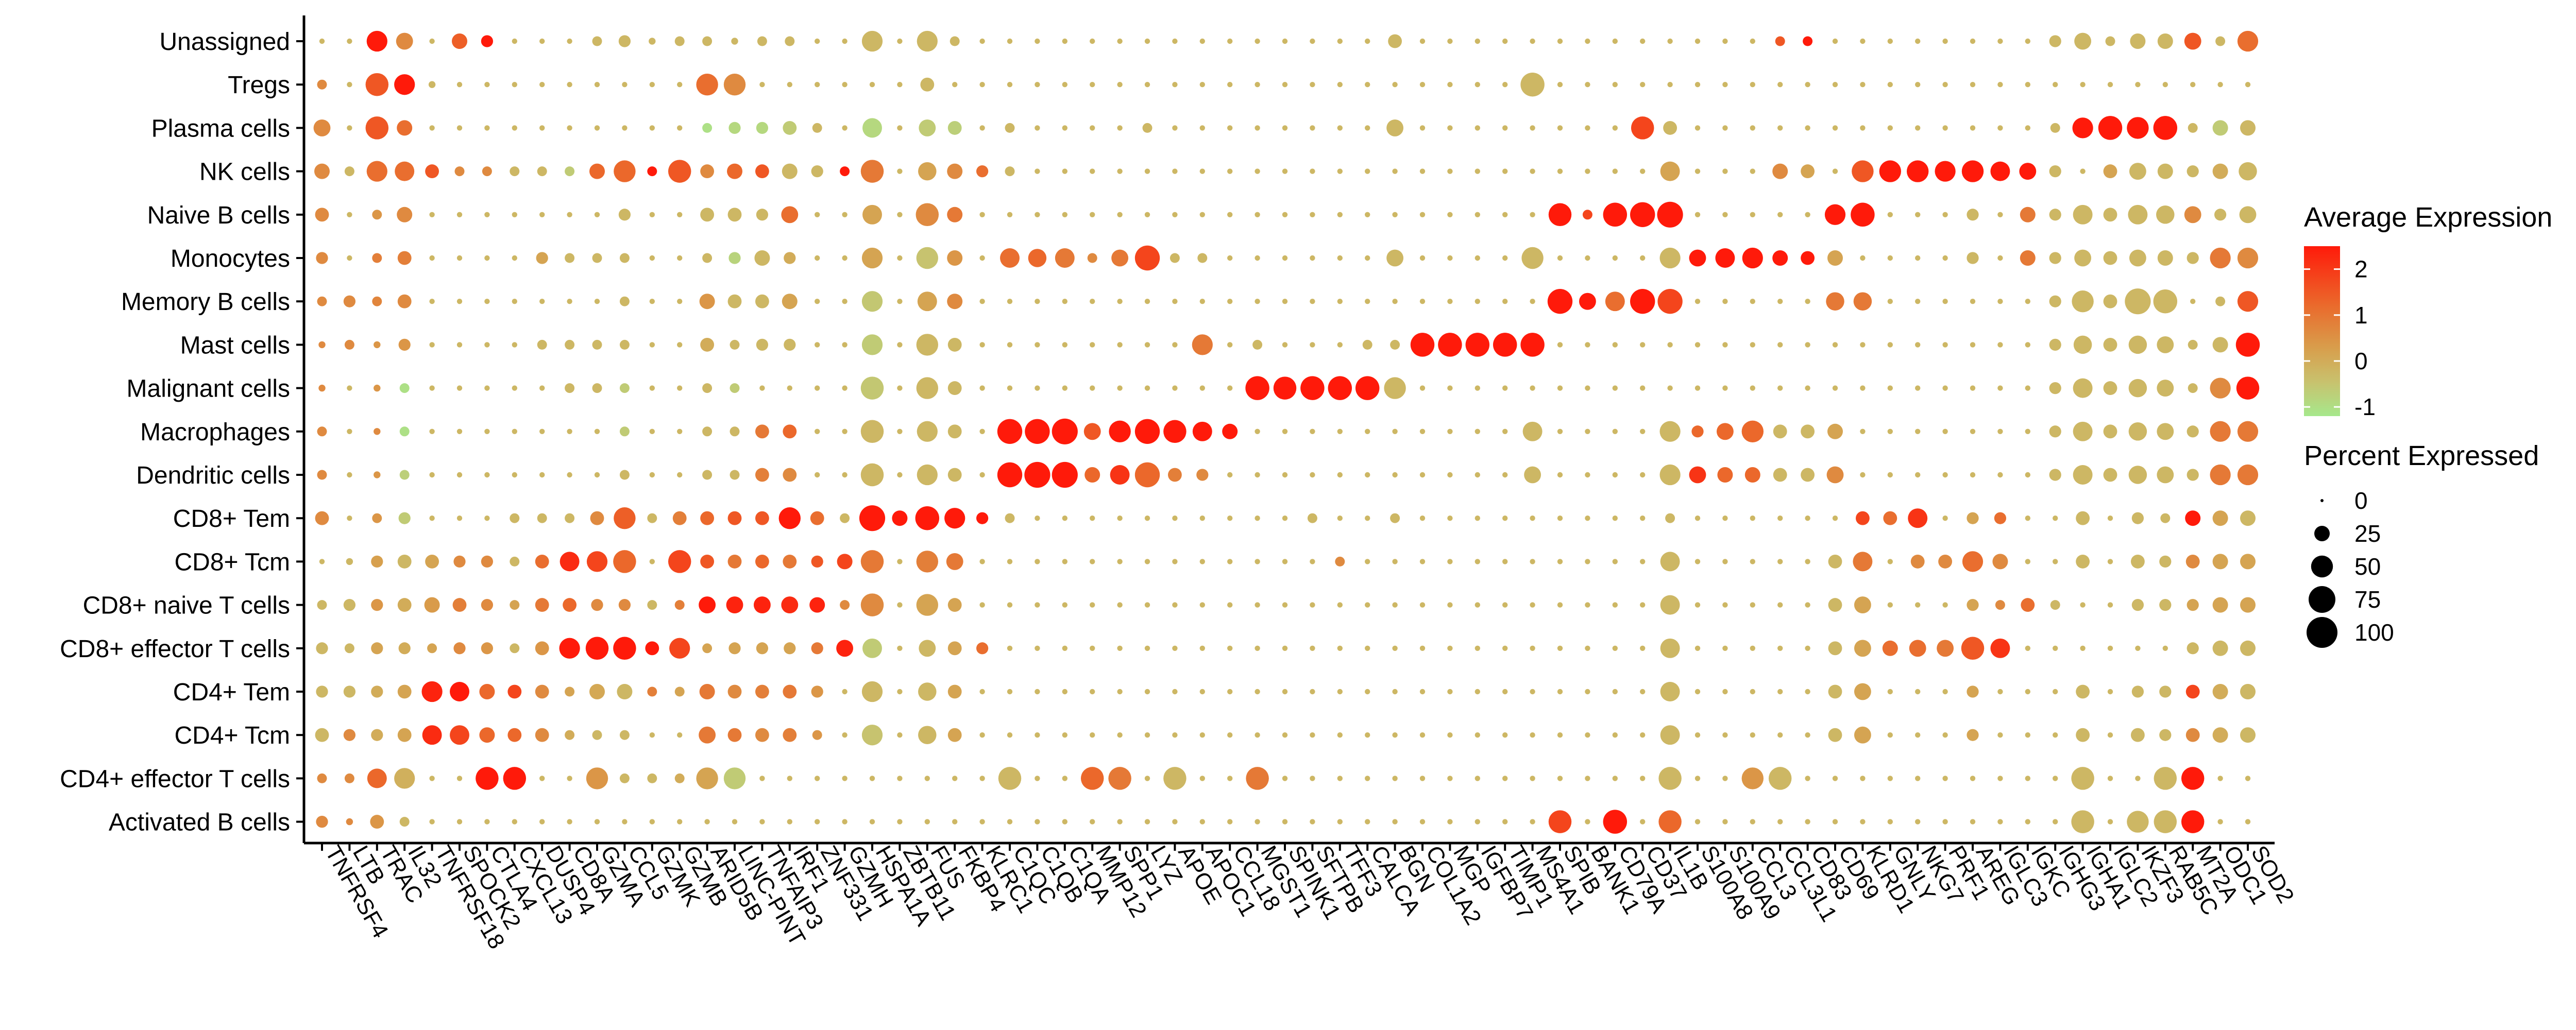 Image resolution: width=2576 pixels, height=1030 pixels. What do you see at coordinates (300, 431) in the screenshot?
I see `y-axis-ticks` at bounding box center [300, 431].